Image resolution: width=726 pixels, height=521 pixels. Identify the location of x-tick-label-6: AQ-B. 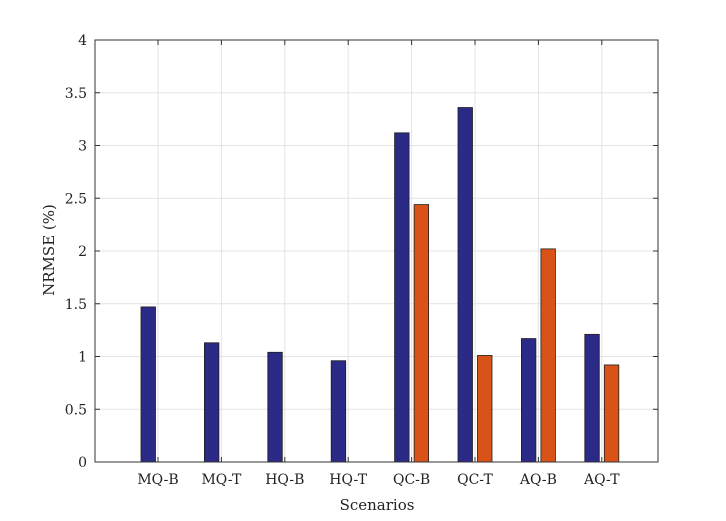
(538, 480).